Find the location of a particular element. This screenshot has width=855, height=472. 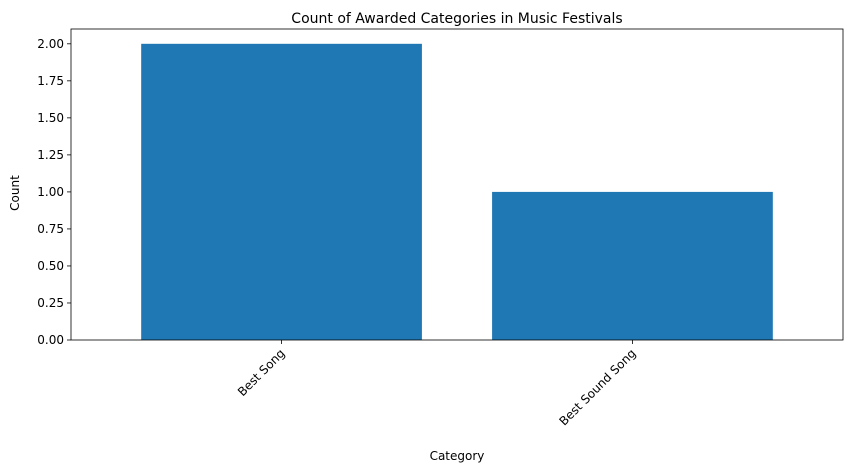

y-tick-label: 0.50 is located at coordinates (50, 266).